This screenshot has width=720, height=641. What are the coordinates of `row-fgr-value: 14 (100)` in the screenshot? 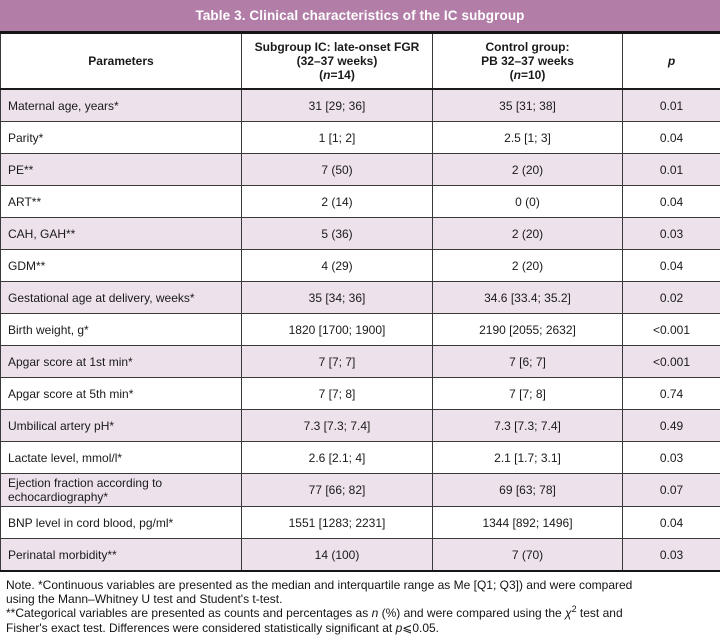 It's located at (337, 555).